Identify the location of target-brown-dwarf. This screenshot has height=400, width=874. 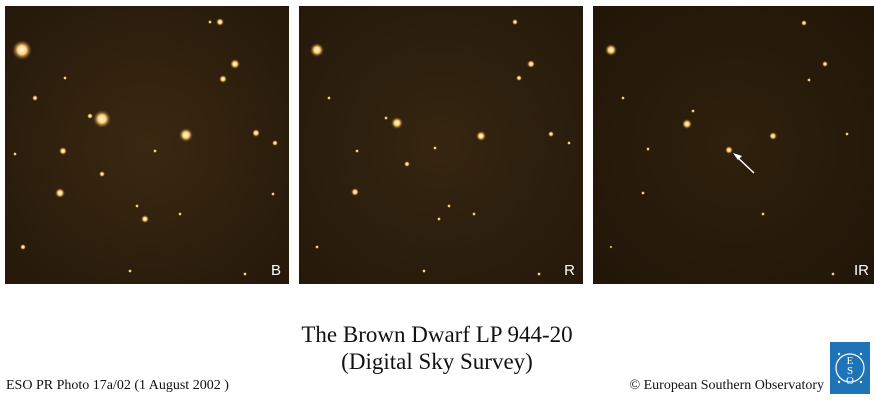
(729, 150).